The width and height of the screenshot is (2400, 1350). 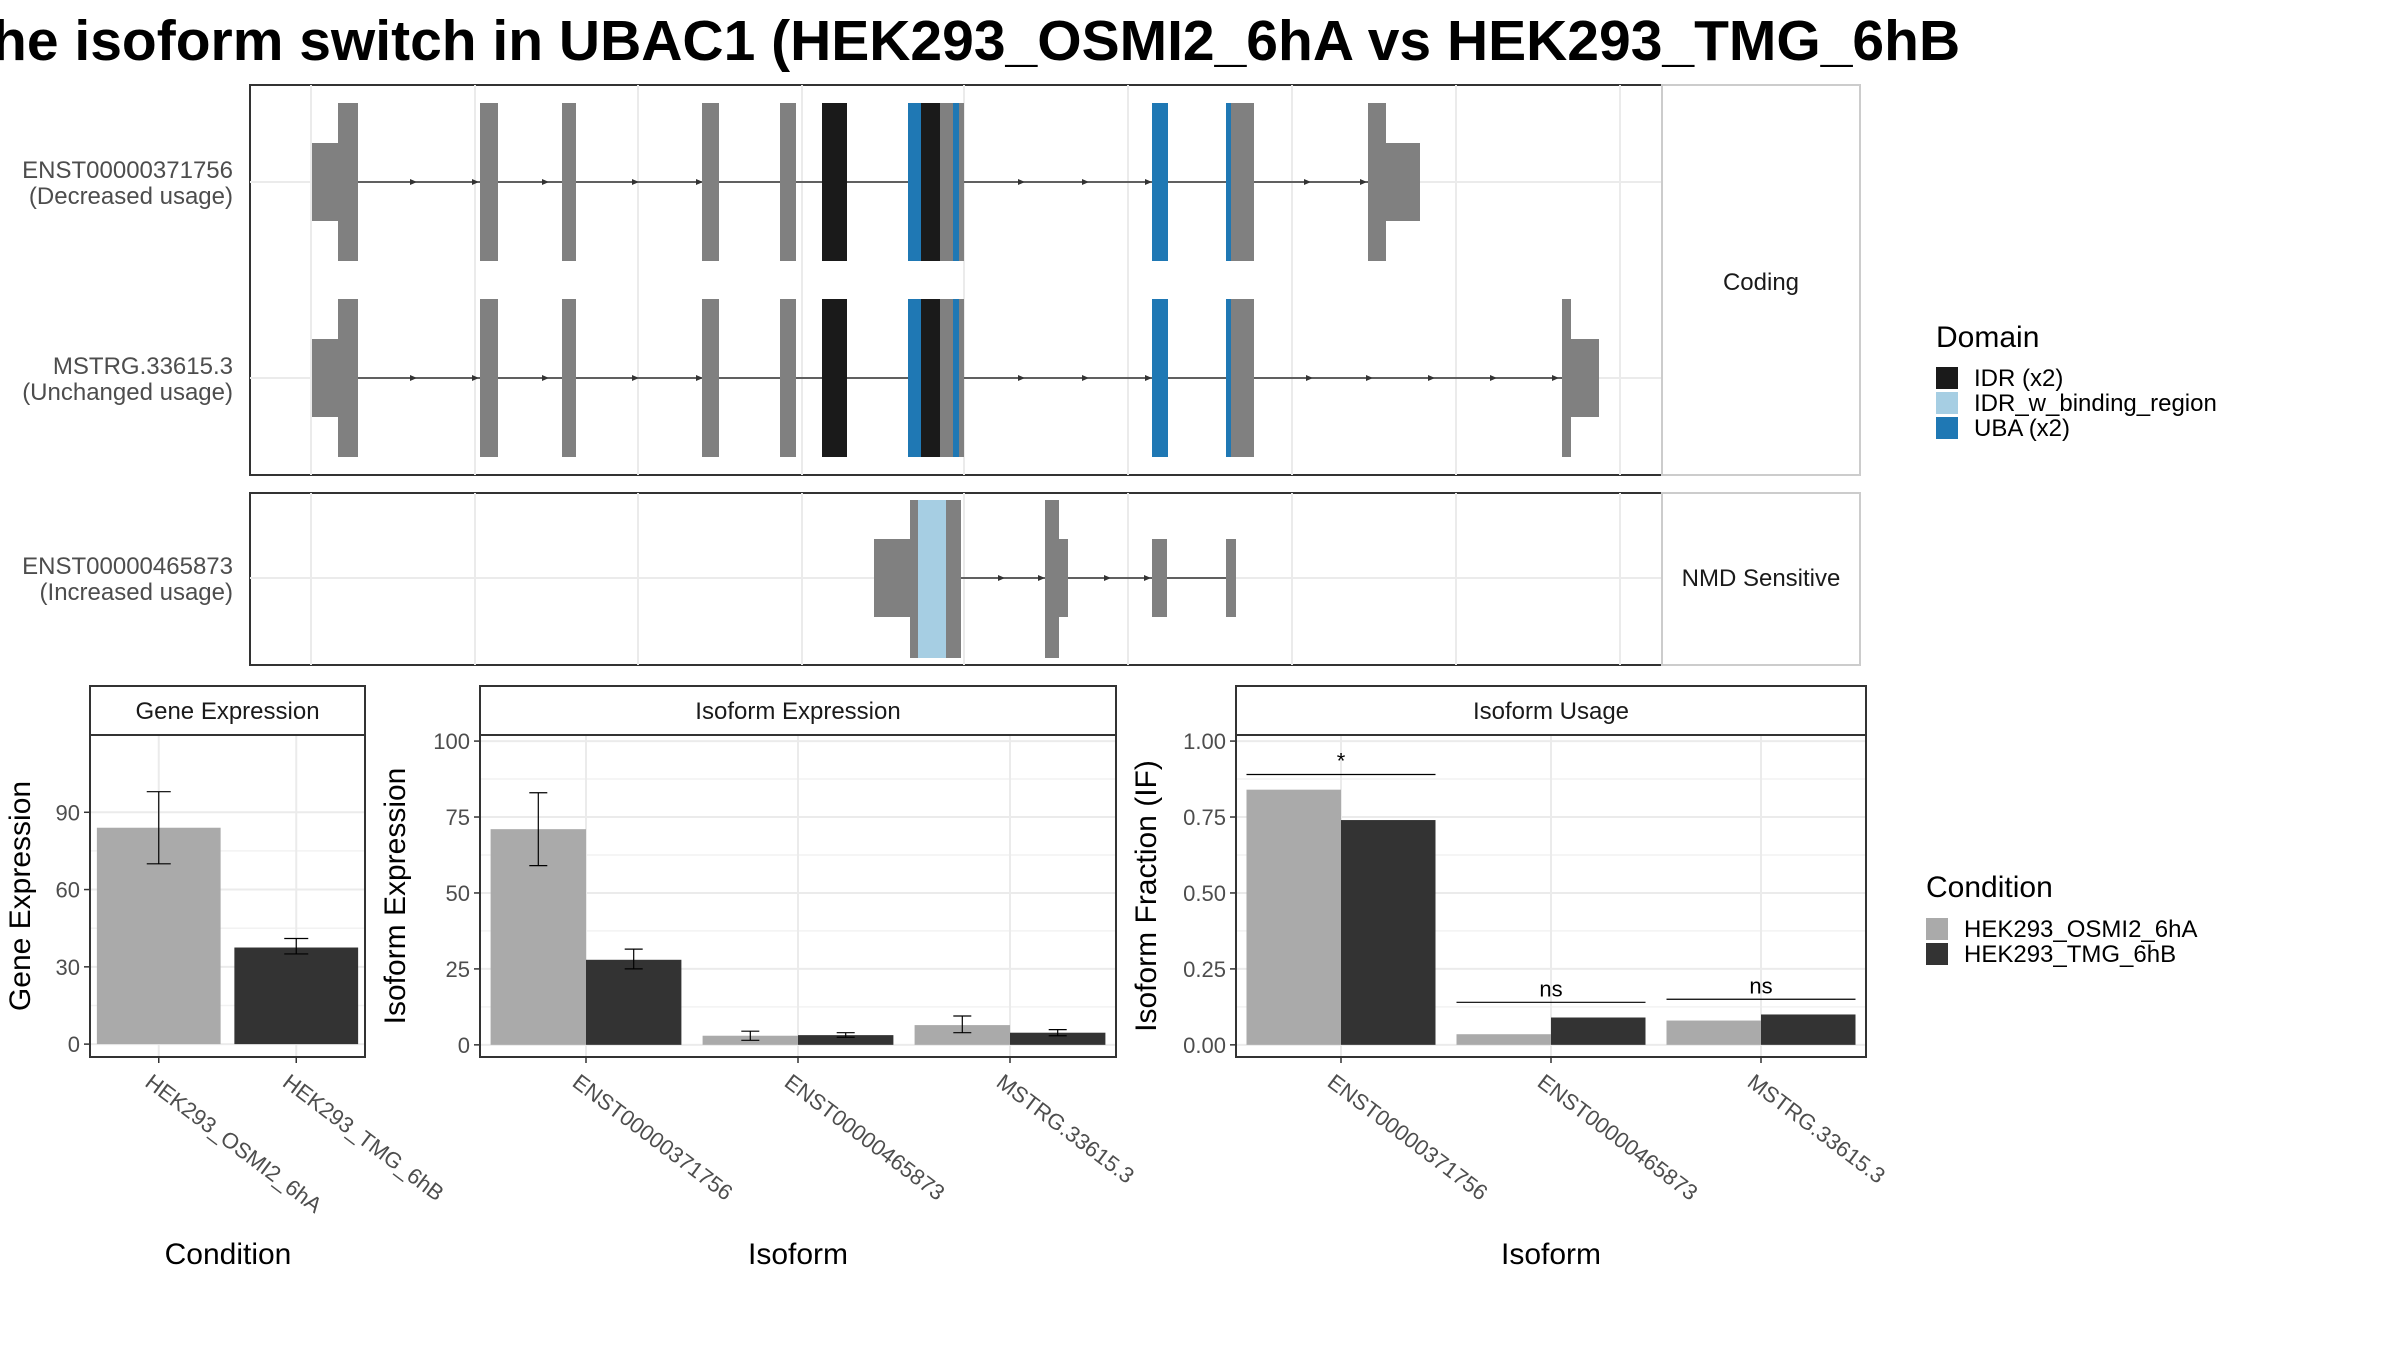 I want to click on y-tick-label: 0.00, so click(x=1204, y=1045).